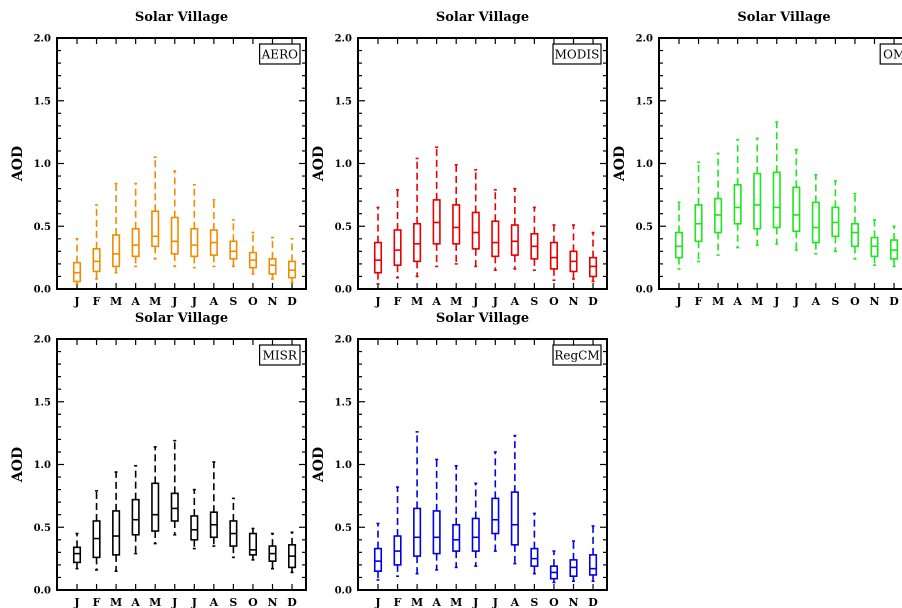  I want to click on legend-label: MISR, so click(280, 356).